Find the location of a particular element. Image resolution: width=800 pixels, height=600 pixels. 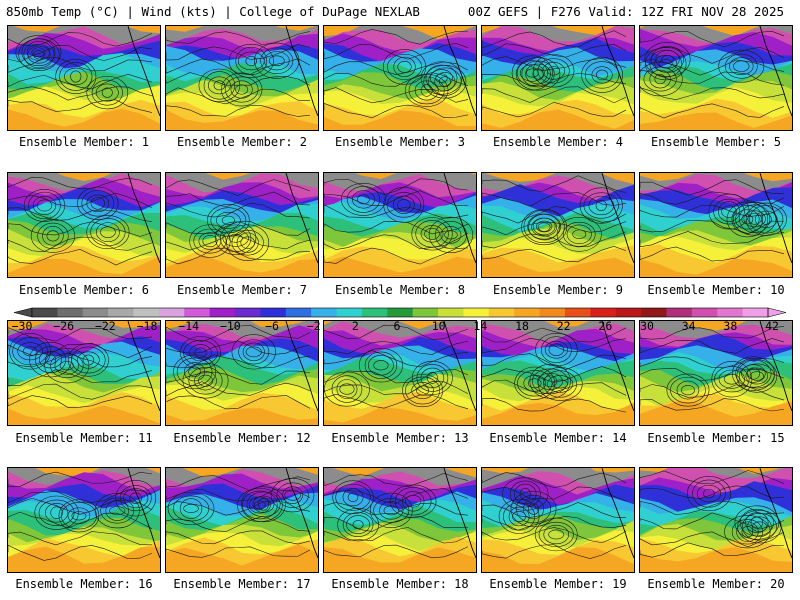

colorbar-tick-label: 14 is located at coordinates (480, 326).